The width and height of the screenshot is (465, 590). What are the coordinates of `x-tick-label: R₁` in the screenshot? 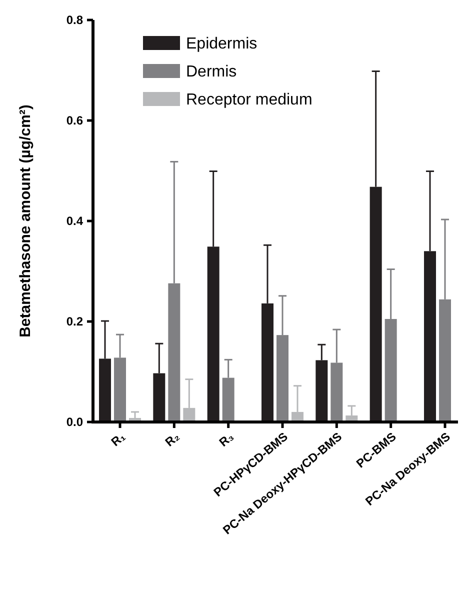 It's located at (118, 440).